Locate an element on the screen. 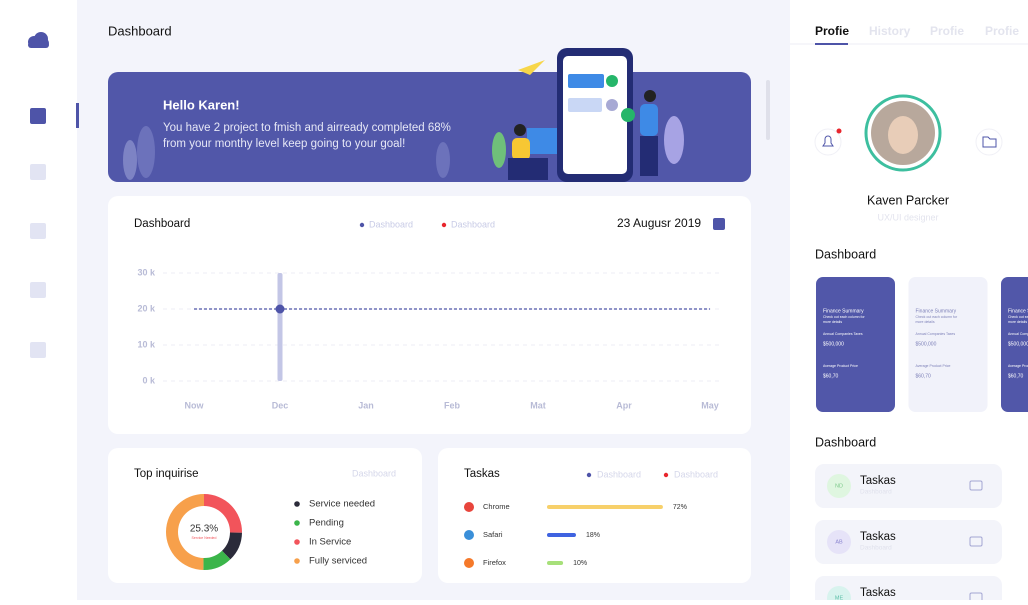 The image size is (1028, 605). notification-dot is located at coordinates (839, 131).